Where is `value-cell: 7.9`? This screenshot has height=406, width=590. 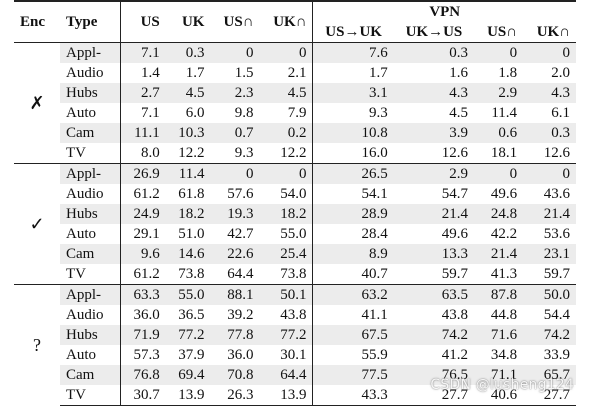 value-cell: 7.9 is located at coordinates (286, 113).